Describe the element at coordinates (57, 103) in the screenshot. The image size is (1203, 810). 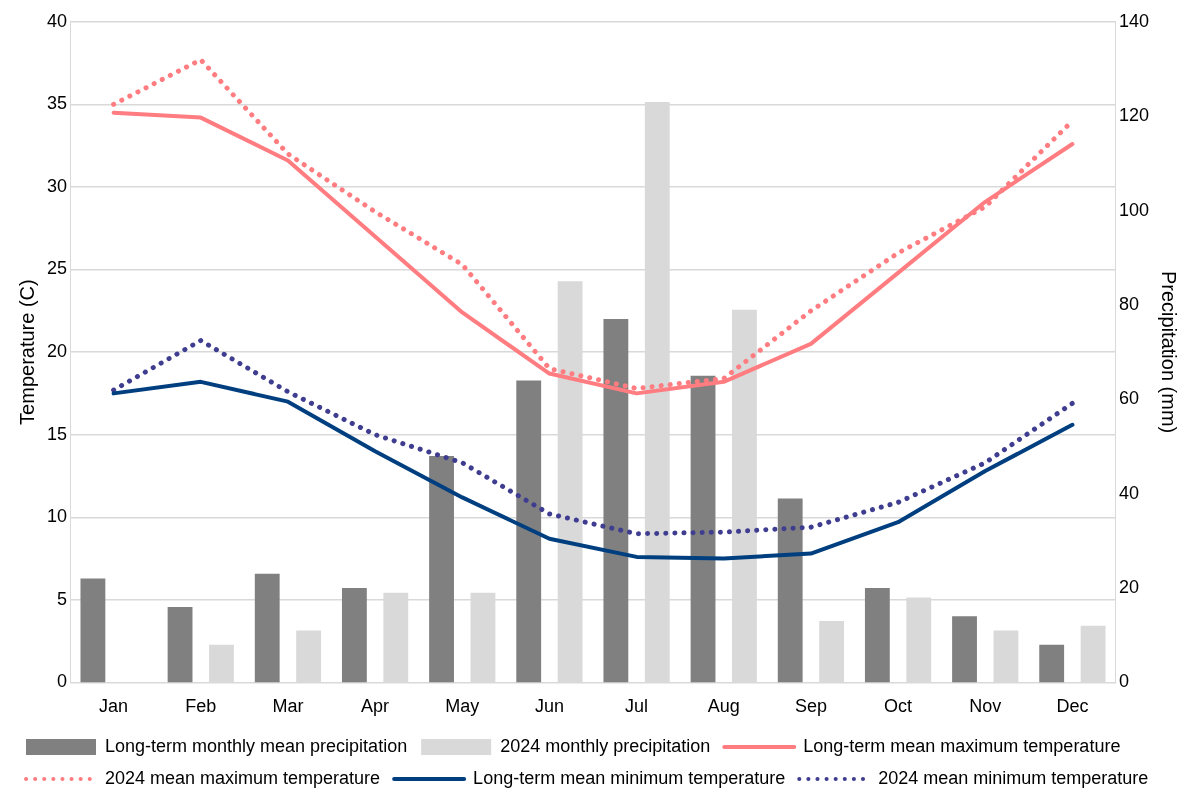
I see `y-tick-label: 35` at that location.